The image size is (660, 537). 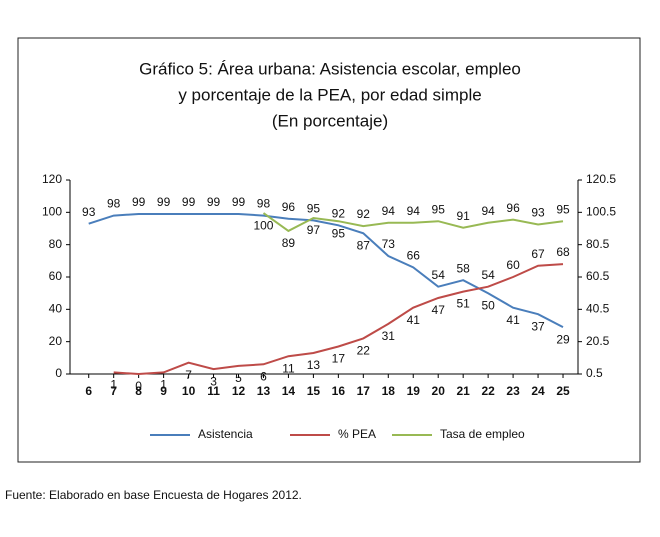 I want to click on y2-tick-label: 80.5, so click(x=598, y=244).